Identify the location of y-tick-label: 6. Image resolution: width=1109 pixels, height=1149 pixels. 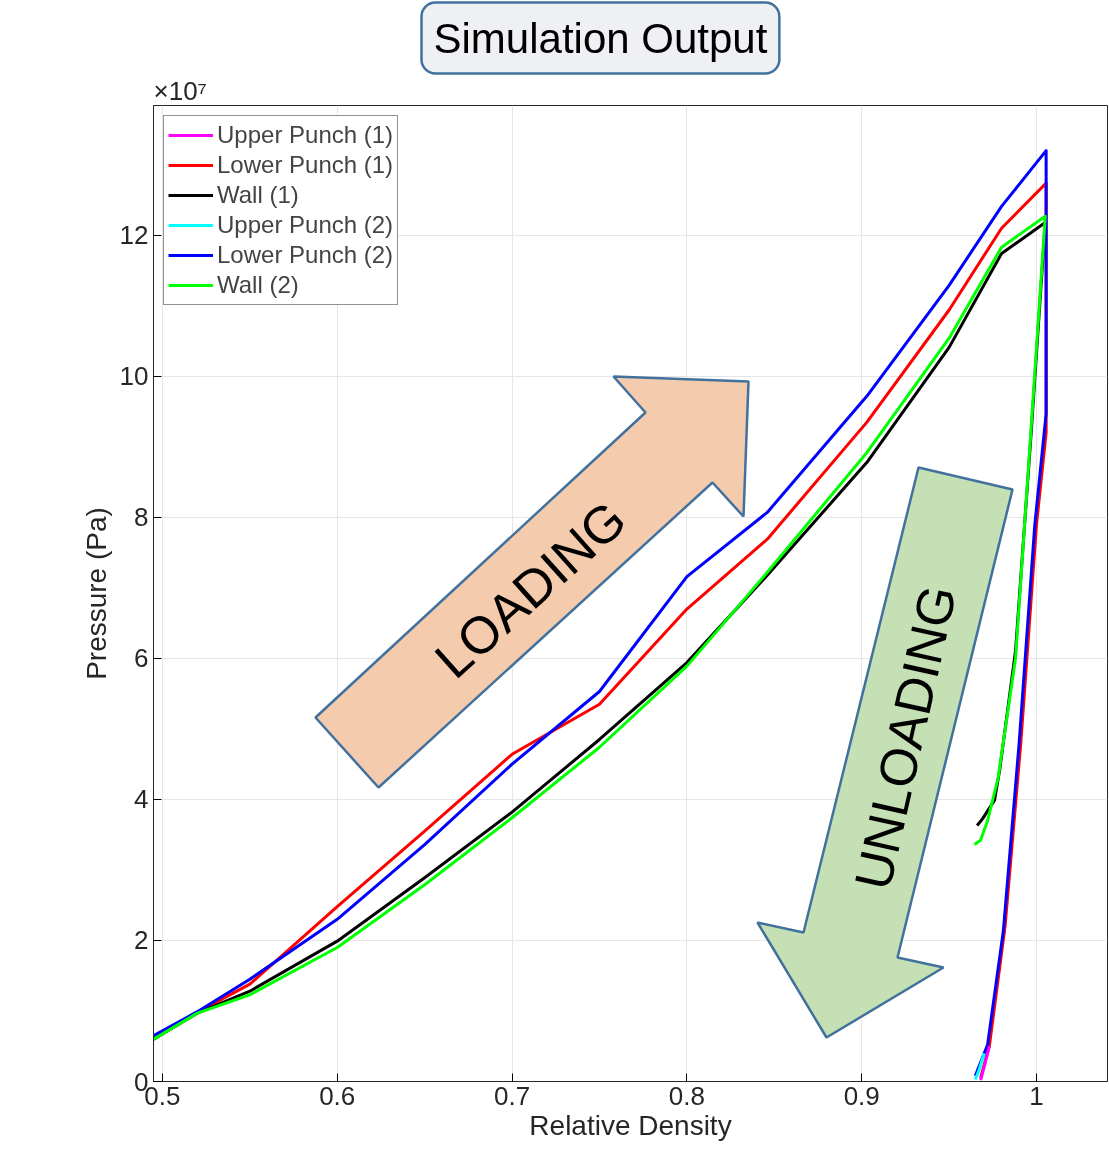
(141, 658).